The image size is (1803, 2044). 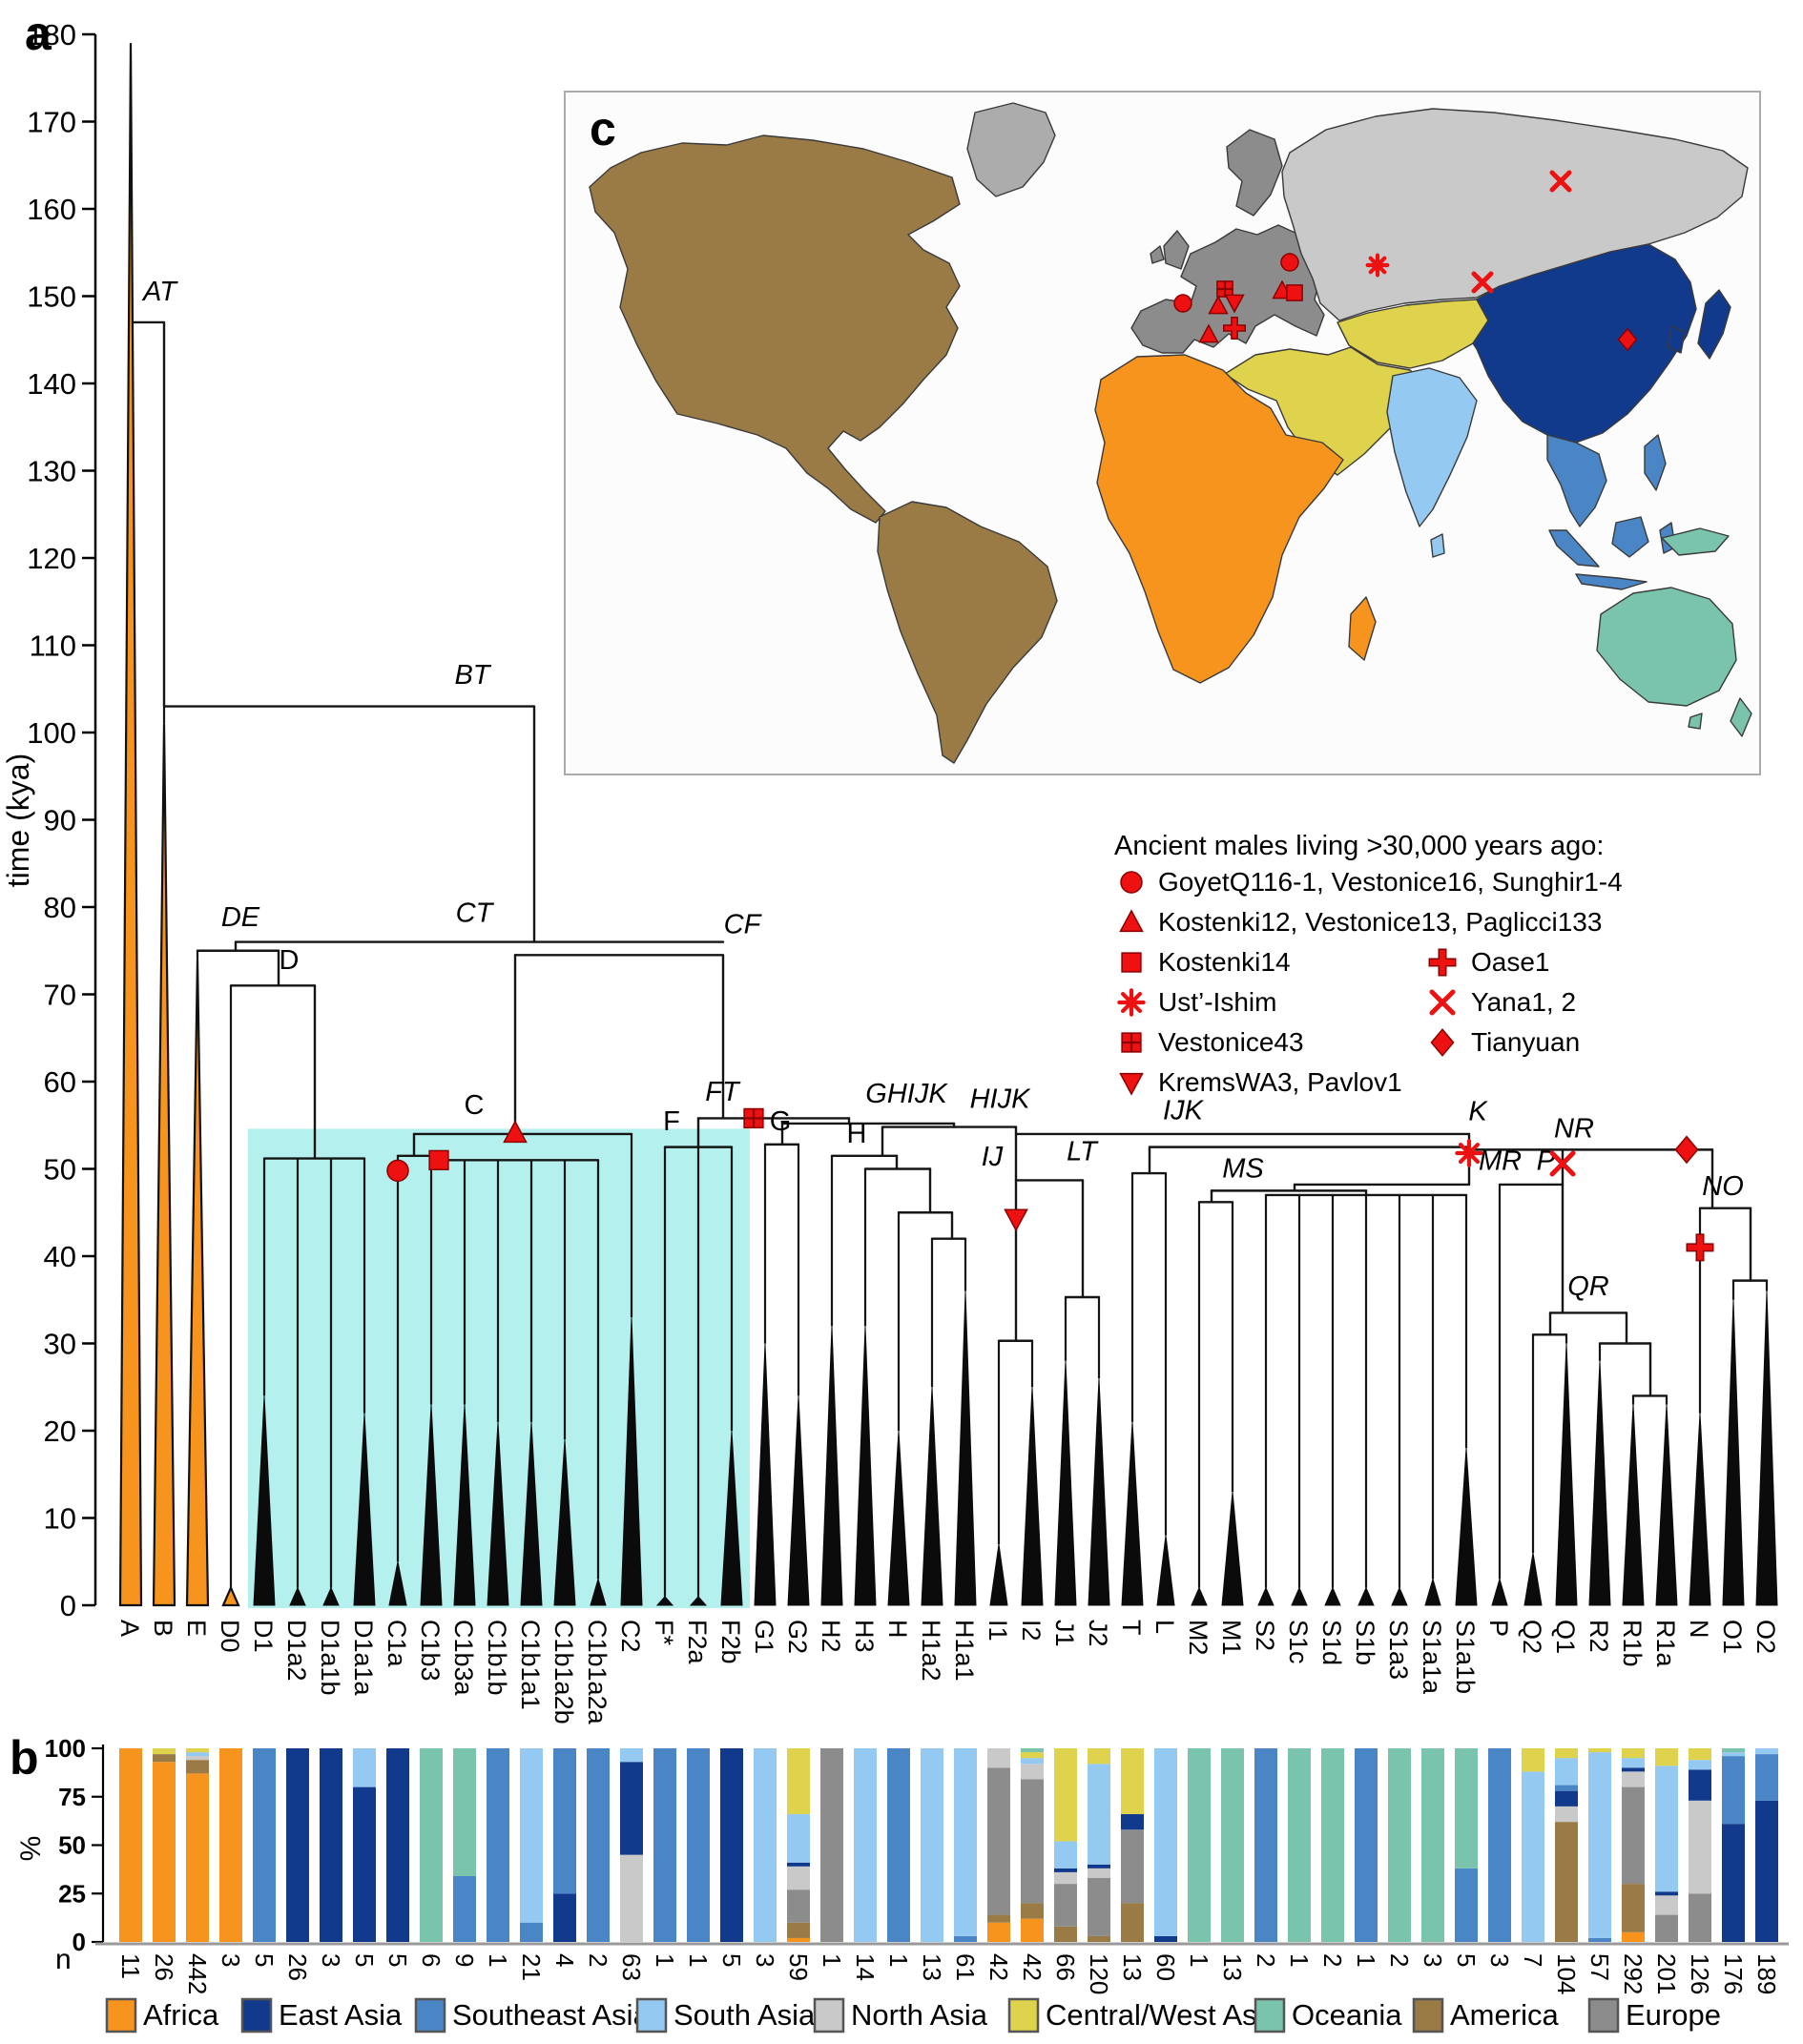 What do you see at coordinates (1599, 1636) in the screenshot?
I see `leaf-label: R2` at bounding box center [1599, 1636].